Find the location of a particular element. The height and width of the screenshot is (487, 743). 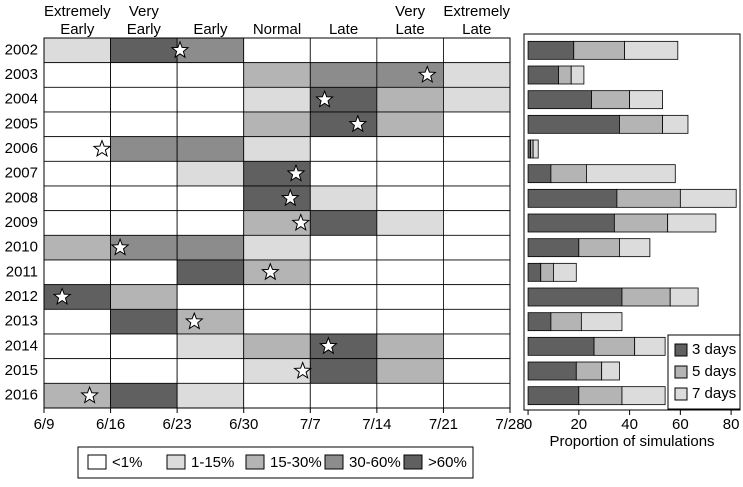

x-tick-label: 6/16 is located at coordinates (110, 424).